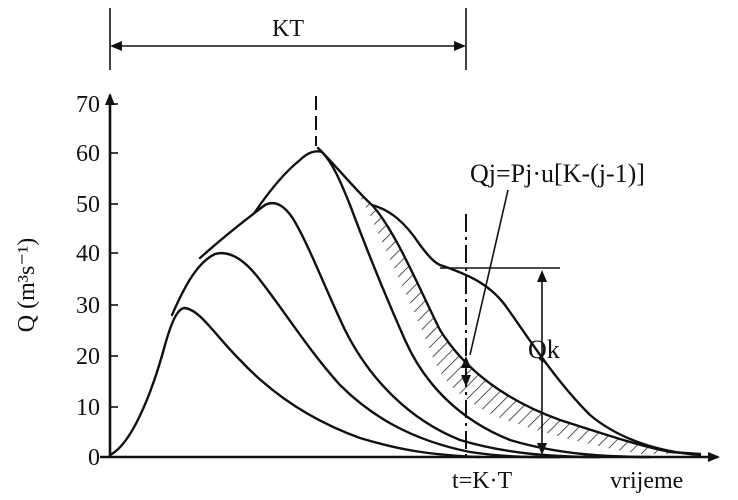 The height and width of the screenshot is (500, 738). Describe the element at coordinates (88, 357) in the screenshot. I see `y-tick-label: 20` at that location.